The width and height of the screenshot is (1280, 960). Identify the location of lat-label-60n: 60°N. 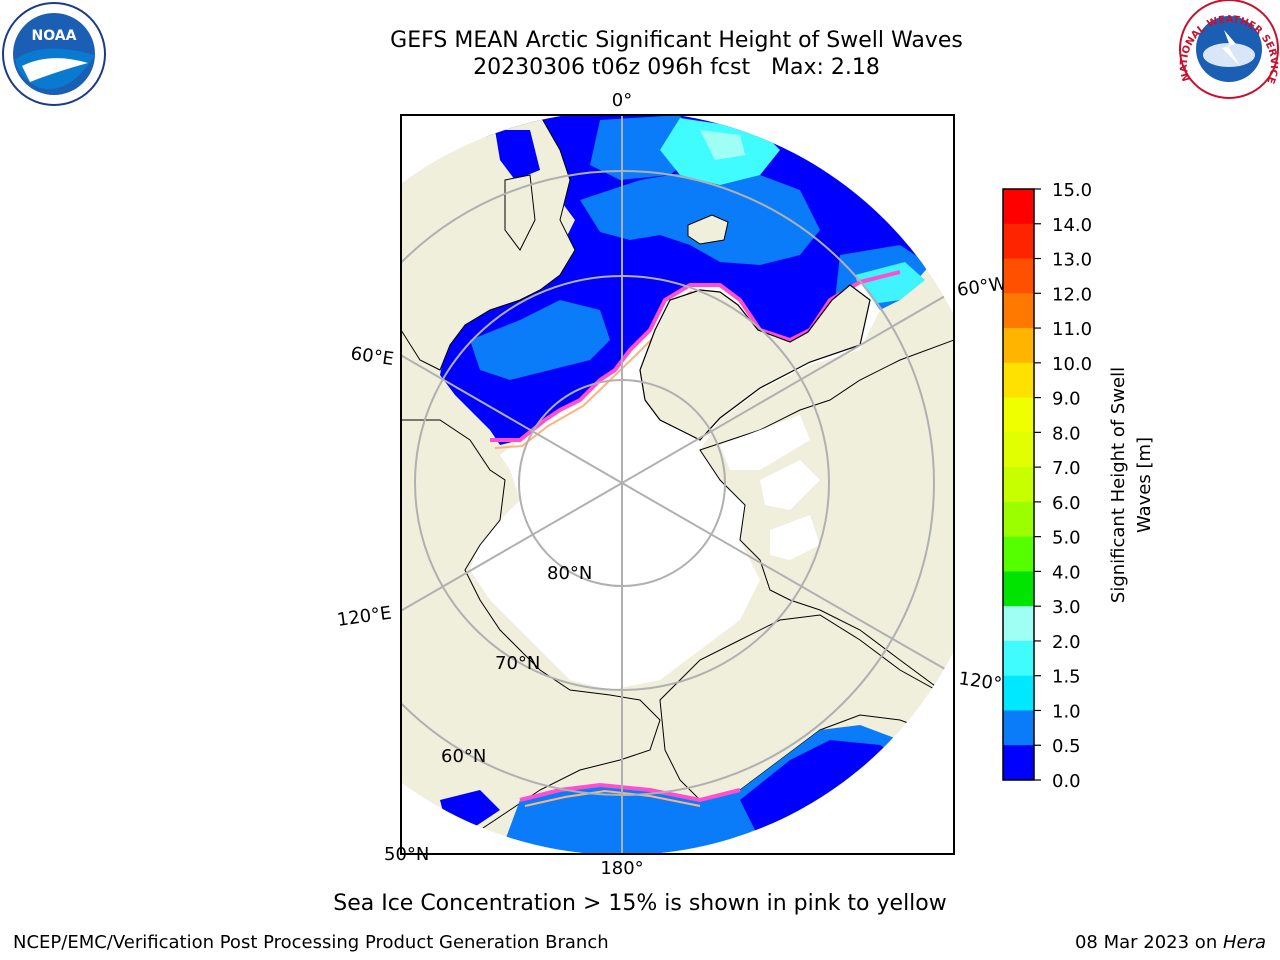
(463, 756).